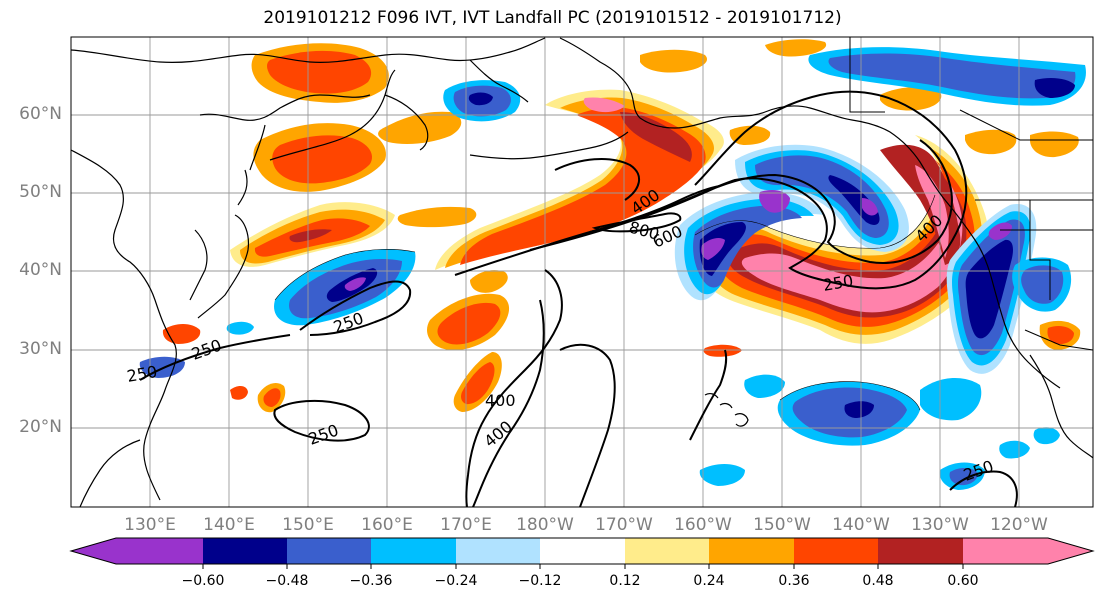 The height and width of the screenshot is (601, 1105). I want to click on lon-label-130e: 130°E, so click(150, 525).